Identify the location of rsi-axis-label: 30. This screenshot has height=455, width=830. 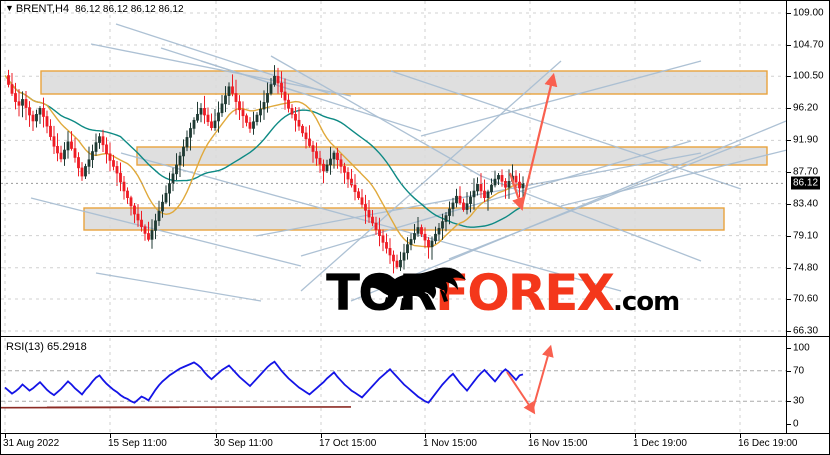
(799, 401).